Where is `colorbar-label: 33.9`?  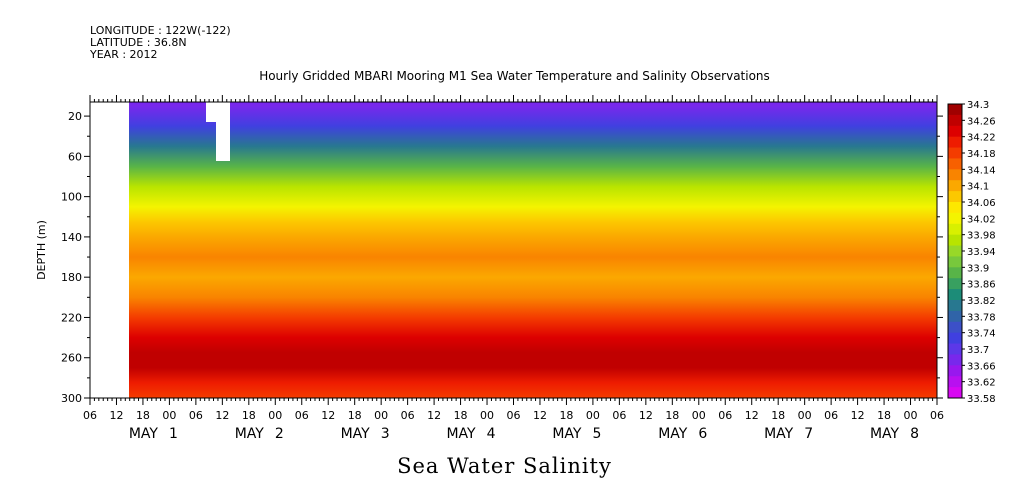 colorbar-label: 33.9 is located at coordinates (978, 268).